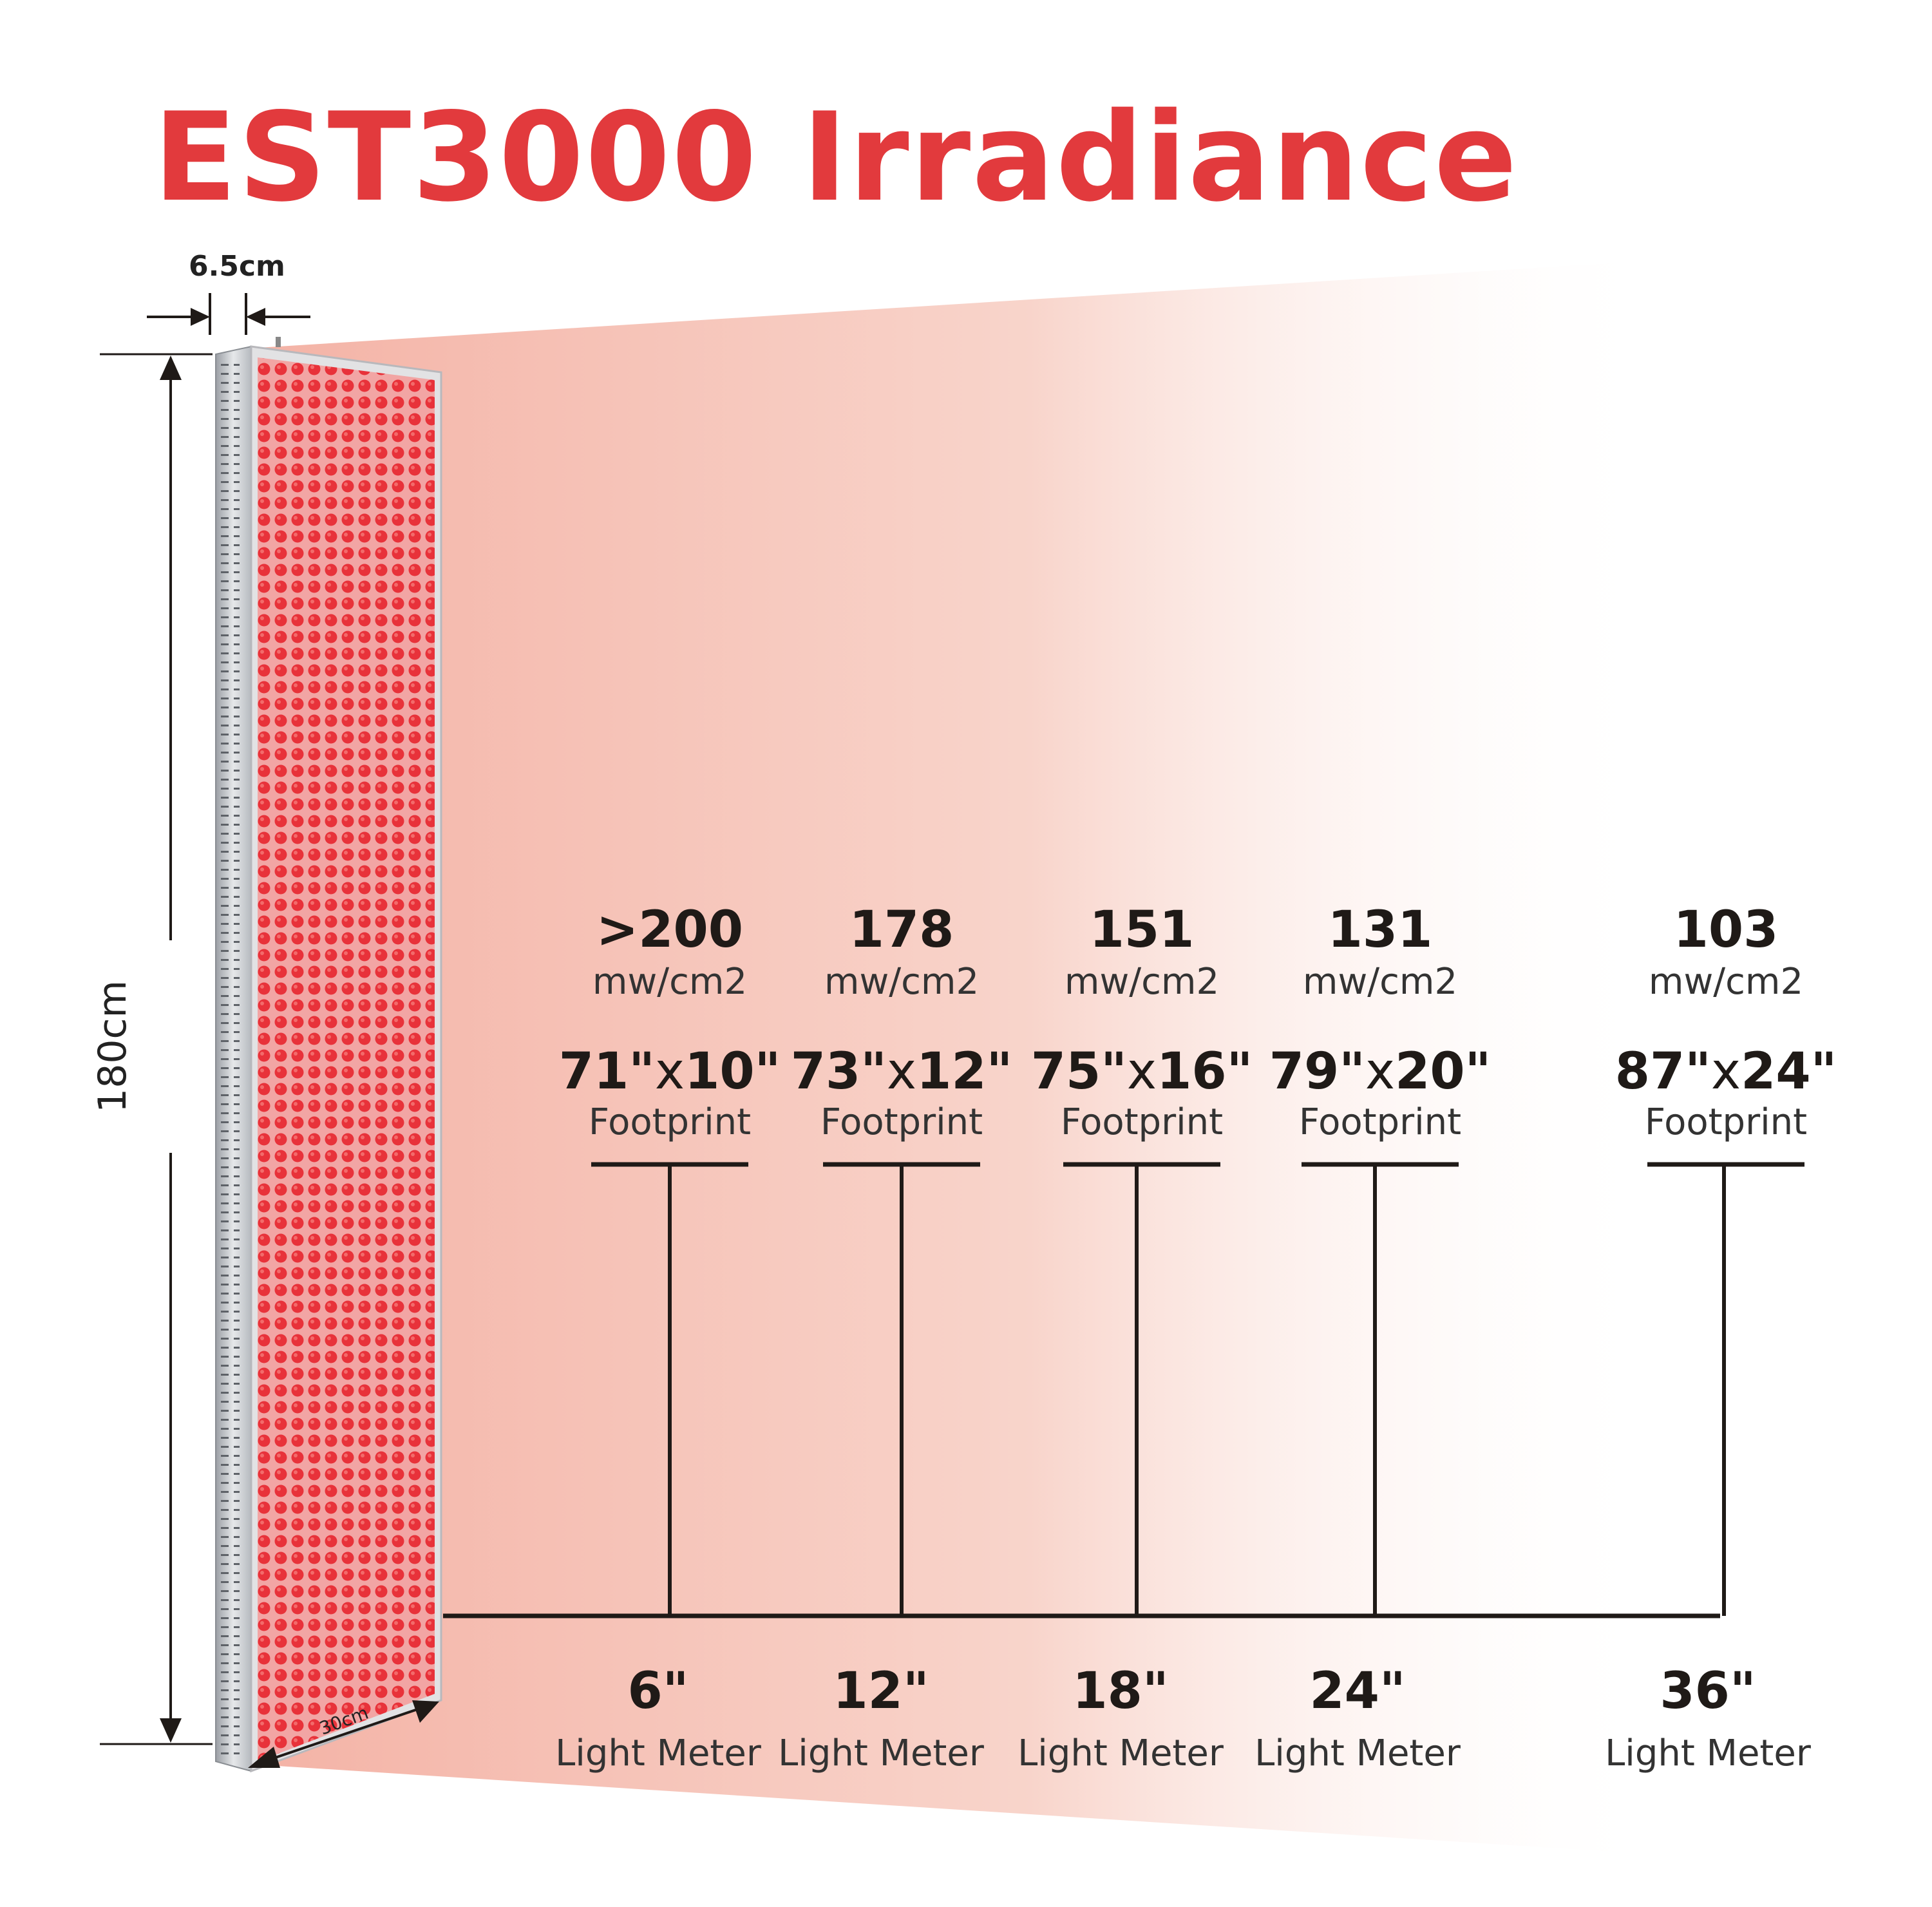  What do you see at coordinates (965, 1072) in the screenshot?
I see `footprint-width: 12"` at bounding box center [965, 1072].